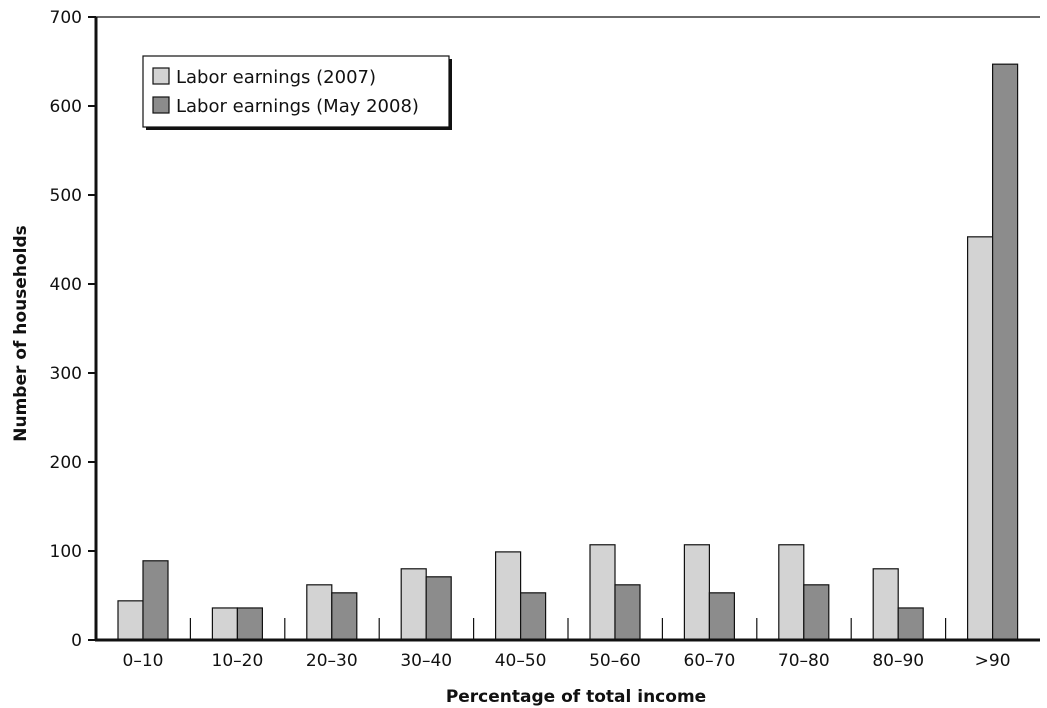  What do you see at coordinates (804, 661) in the screenshot?
I see `x-tick-label: 70–80` at bounding box center [804, 661].